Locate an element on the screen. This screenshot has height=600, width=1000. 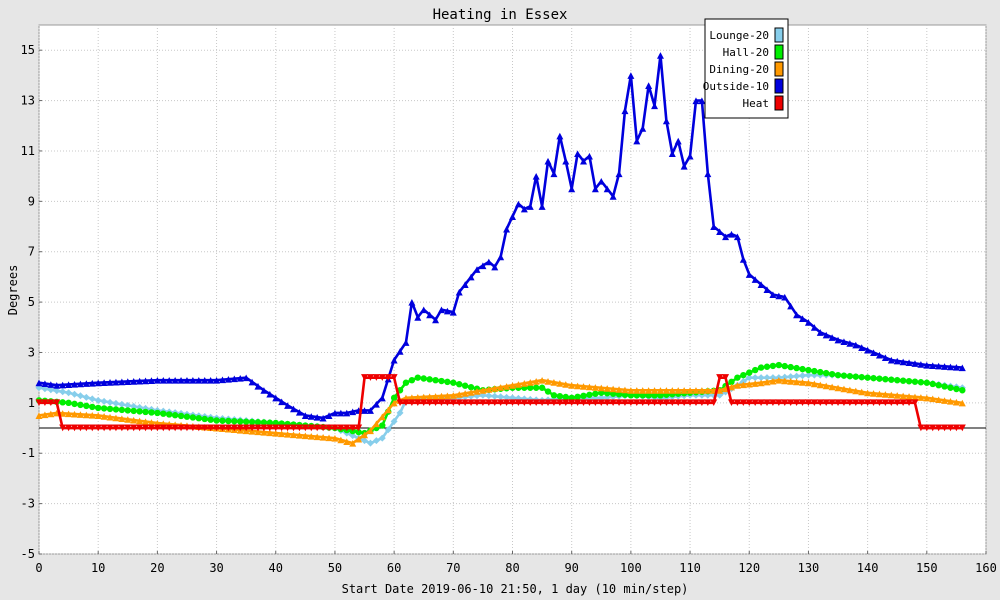
x-tick-label: 80 is located at coordinates (512, 568).